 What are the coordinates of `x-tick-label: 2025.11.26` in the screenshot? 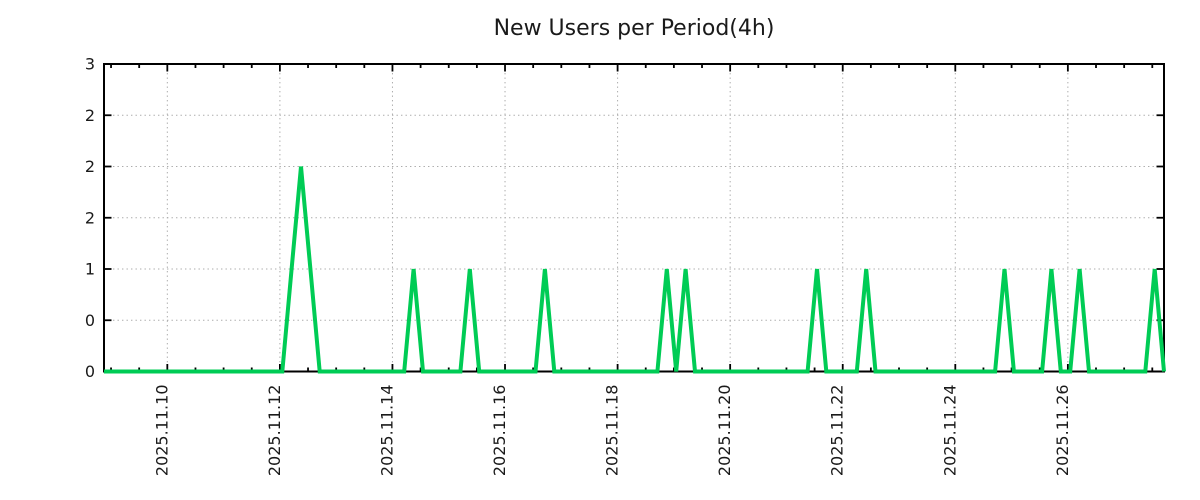 It's located at (1062, 431).